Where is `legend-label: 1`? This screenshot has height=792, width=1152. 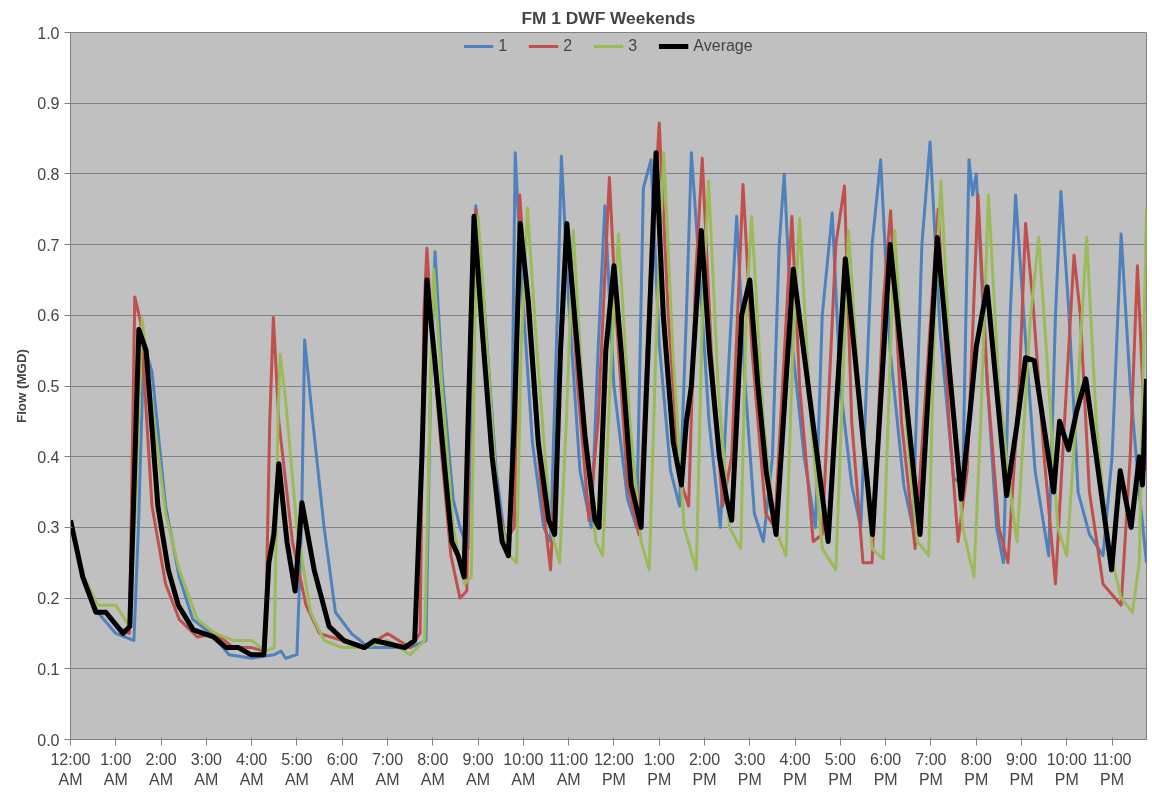
legend-label: 1 is located at coordinates (503, 46).